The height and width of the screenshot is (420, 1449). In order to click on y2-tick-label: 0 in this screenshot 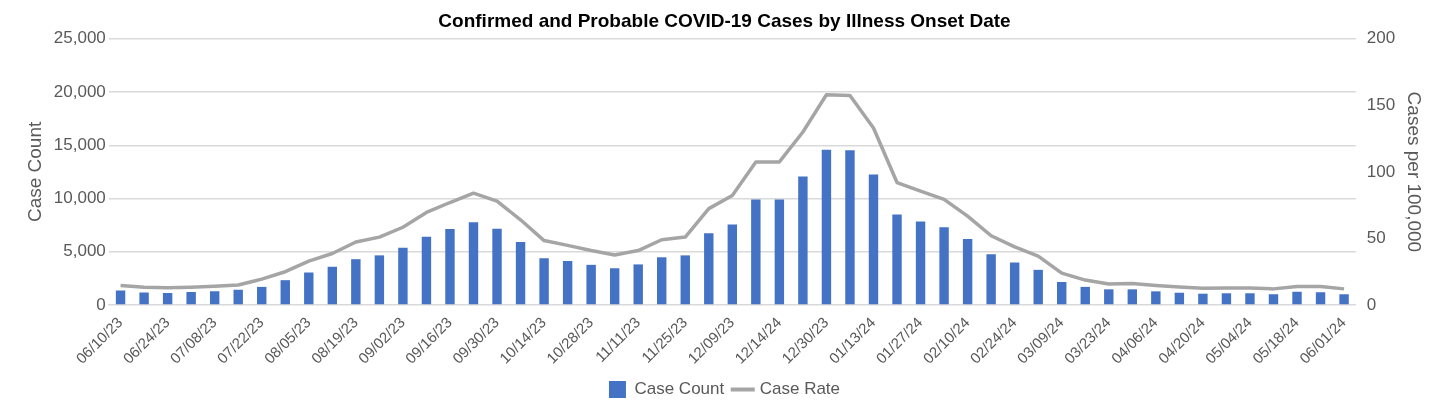, I will do `click(1371, 304)`.